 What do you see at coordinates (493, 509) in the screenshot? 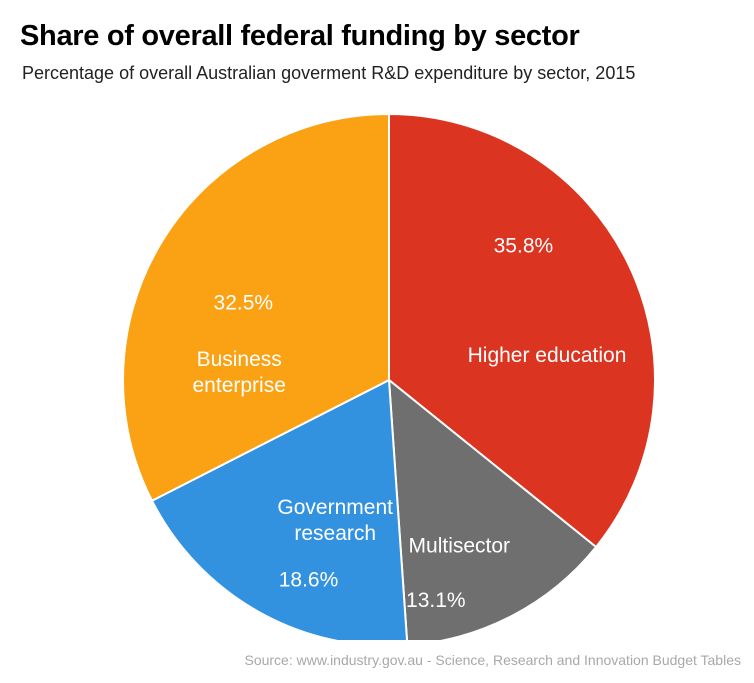
I see `pie-slice-multisector` at bounding box center [493, 509].